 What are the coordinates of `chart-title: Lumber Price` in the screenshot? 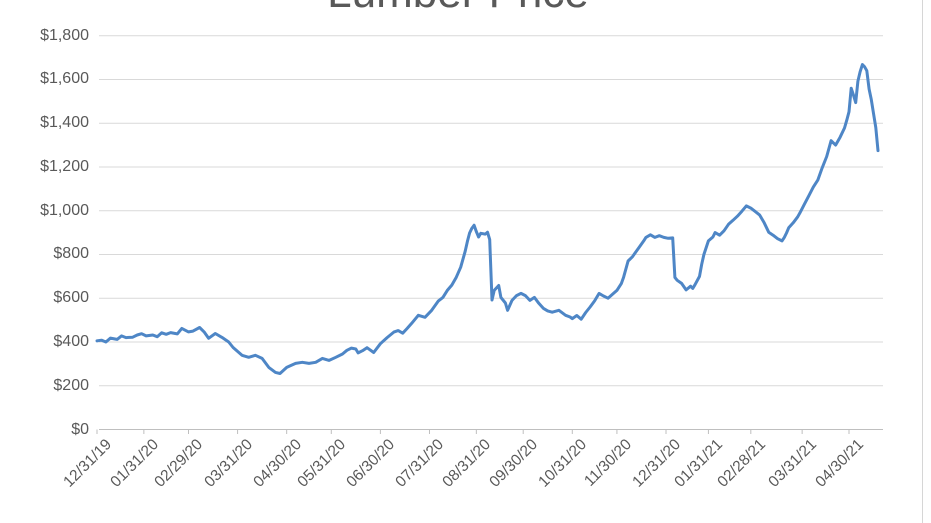 It's located at (458, 9).